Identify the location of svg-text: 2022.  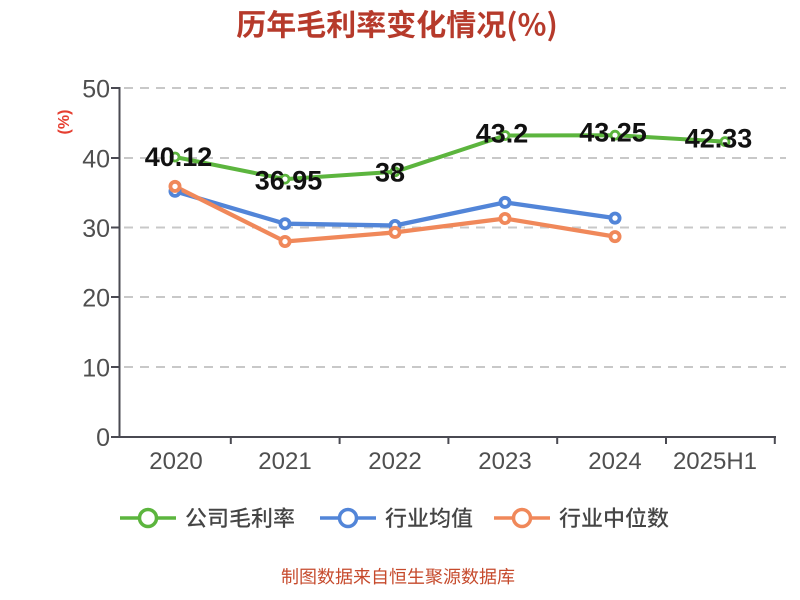
(394, 461).